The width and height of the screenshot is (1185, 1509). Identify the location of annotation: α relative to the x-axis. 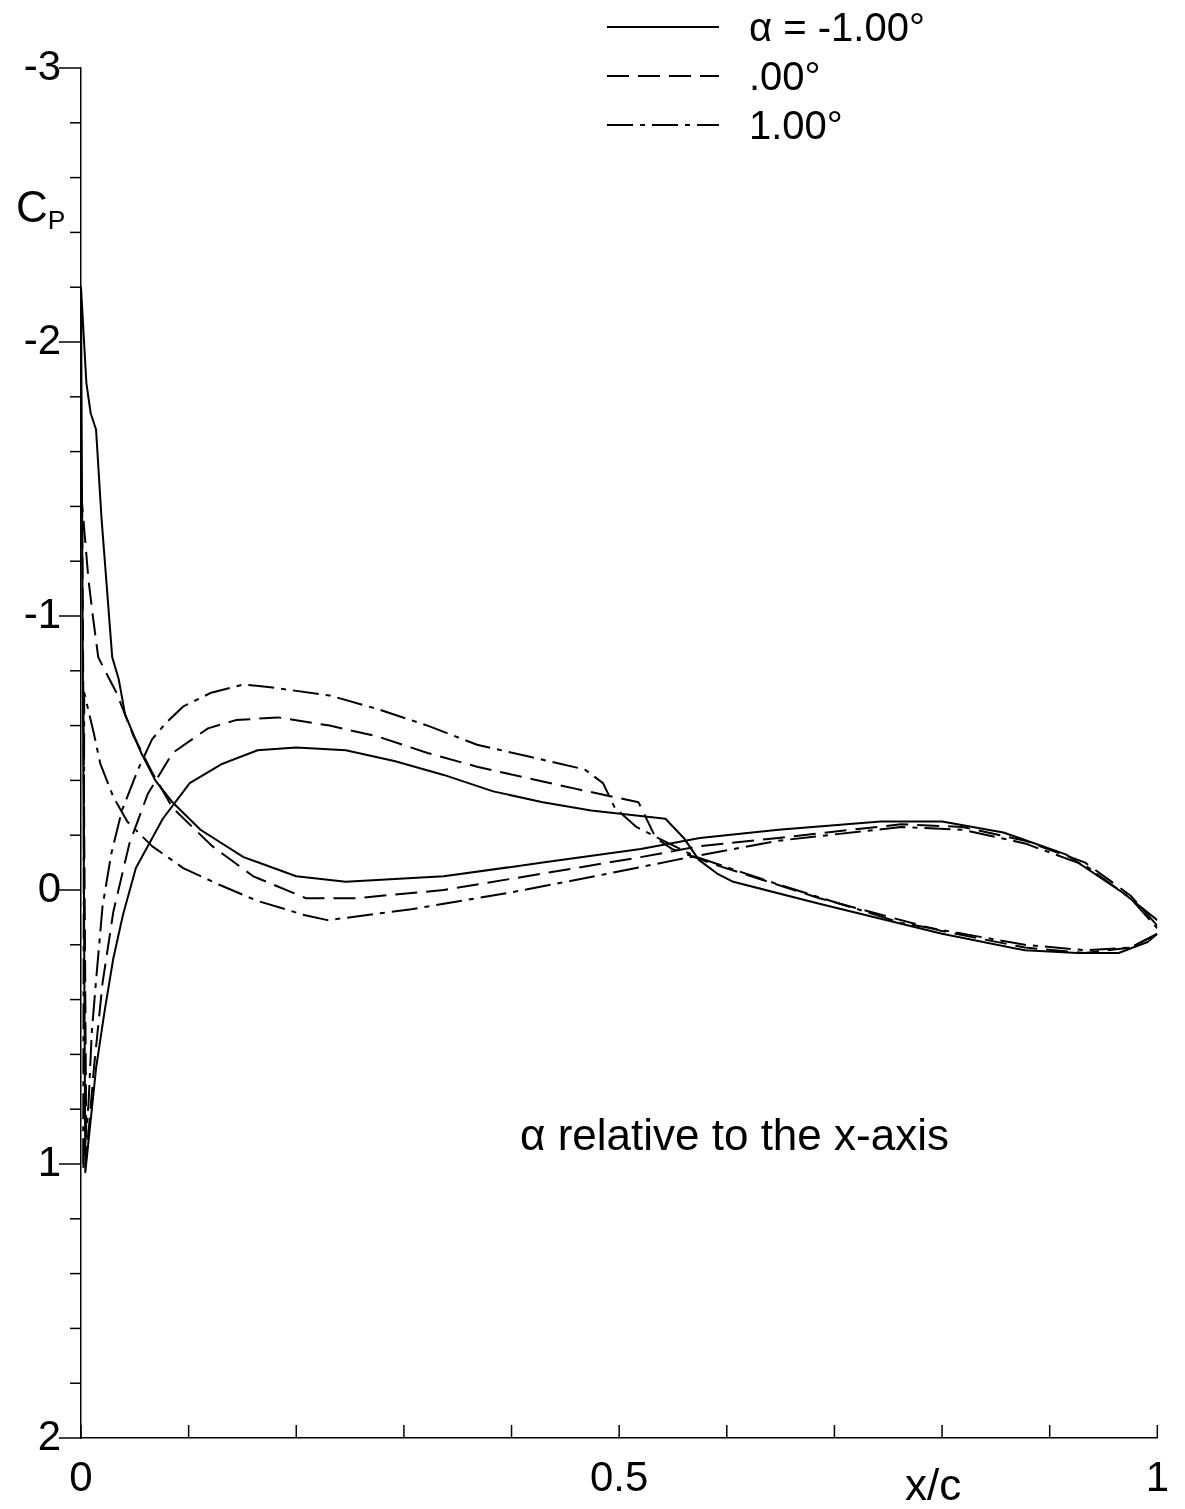
(734, 1134).